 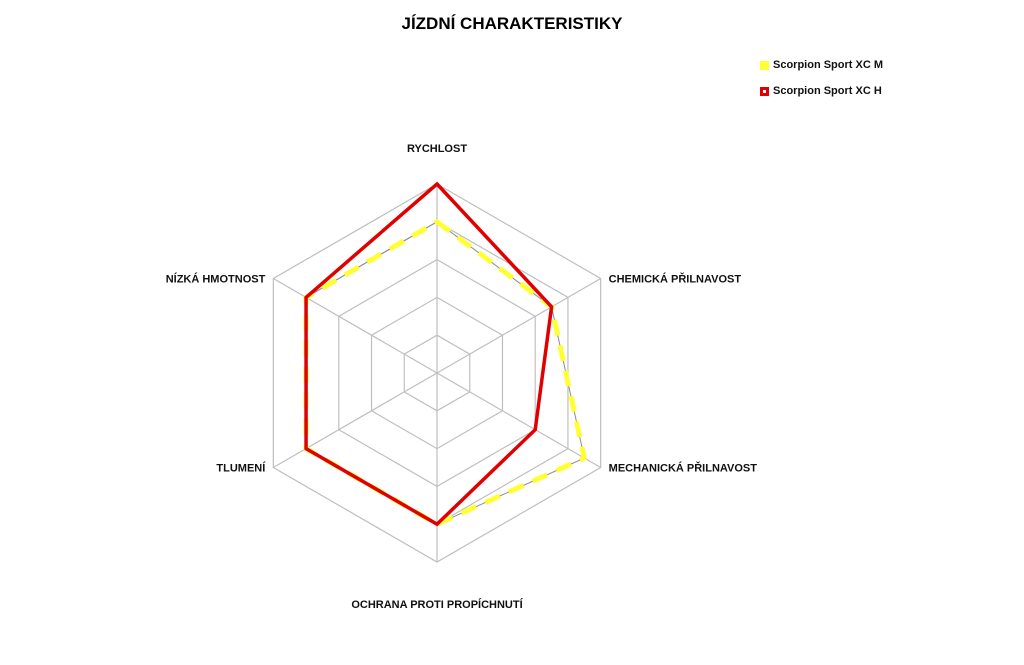 I want to click on legend-item-series-2: Scorpion Sport XC H, so click(x=821, y=91).